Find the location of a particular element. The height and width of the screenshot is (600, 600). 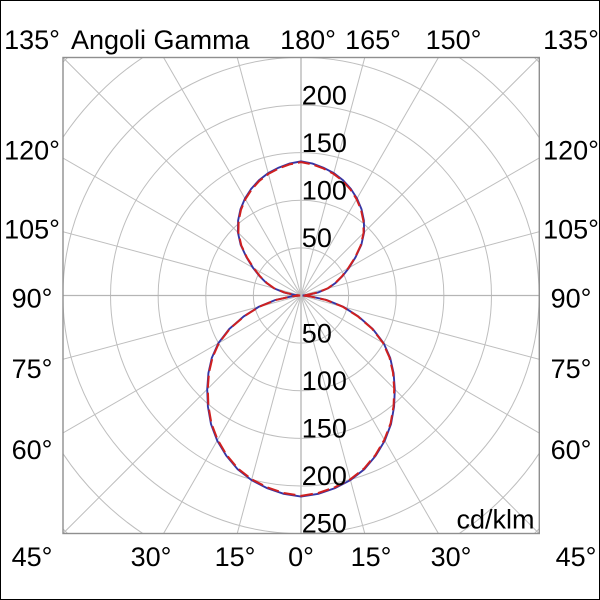

svg-text: 180° is located at coordinates (308, 40).